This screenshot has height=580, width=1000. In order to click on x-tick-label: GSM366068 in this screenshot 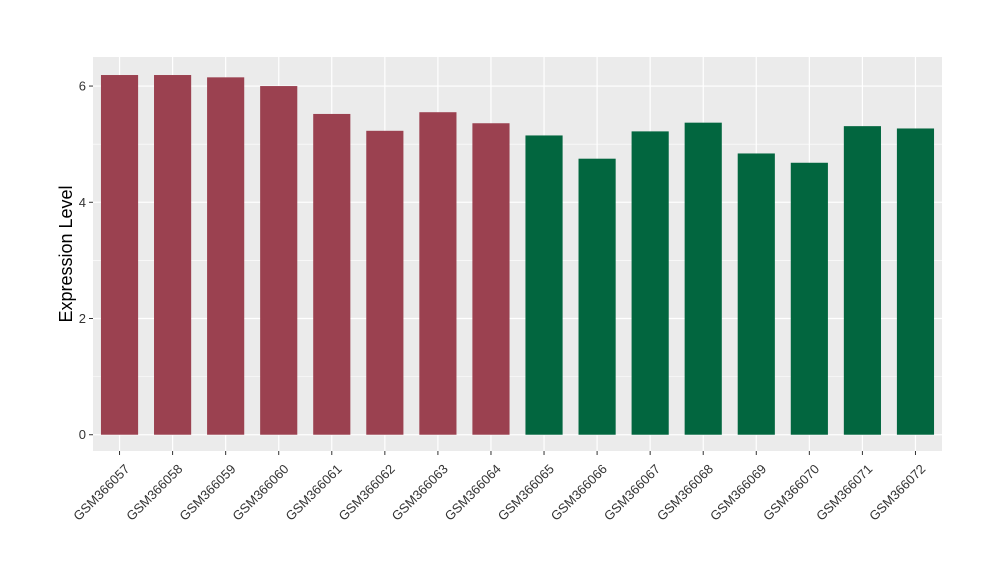, I will do `click(685, 492)`.